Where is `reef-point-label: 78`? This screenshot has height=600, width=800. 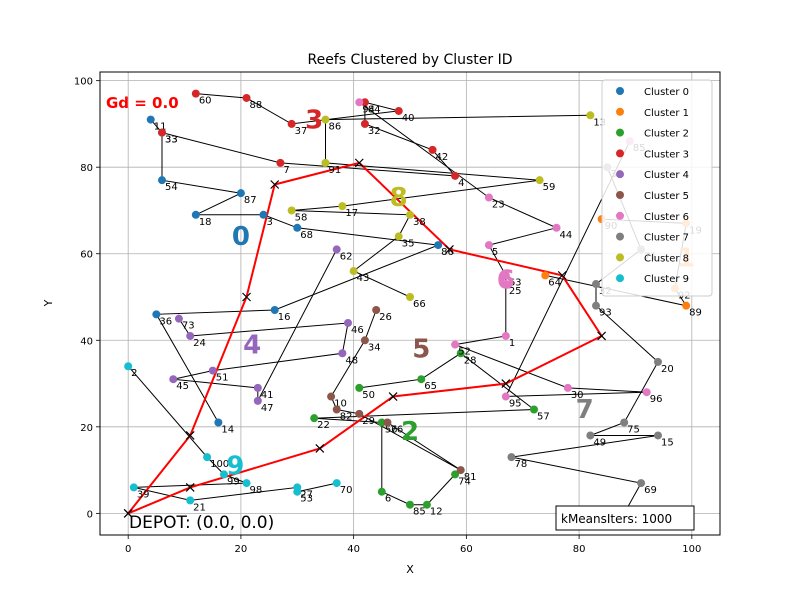 reef-point-label: 78 is located at coordinates (520, 464).